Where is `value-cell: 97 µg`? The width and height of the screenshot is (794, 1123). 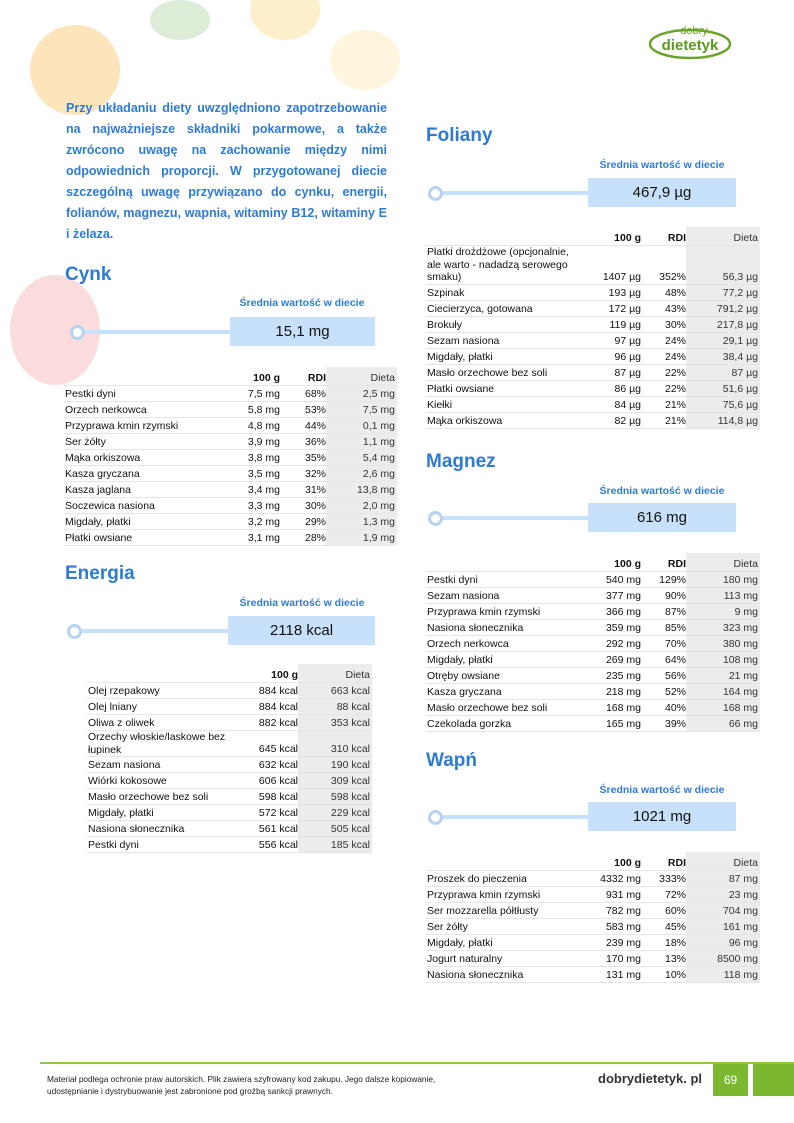 value-cell: 97 µg is located at coordinates (610, 340).